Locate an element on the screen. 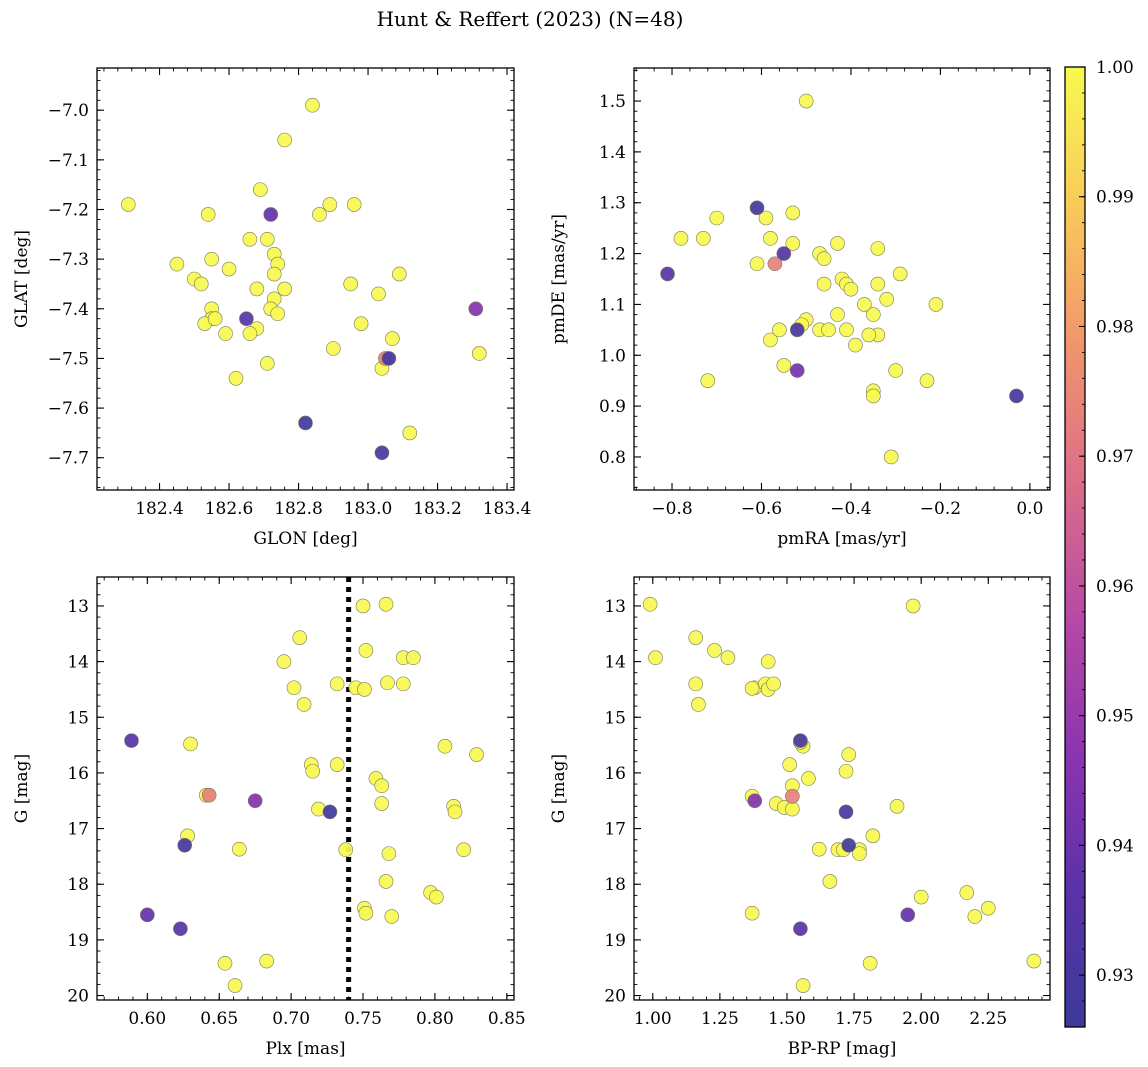  figure-title: Hunt & Reffert (2023) (N=48) is located at coordinates (530, 19).